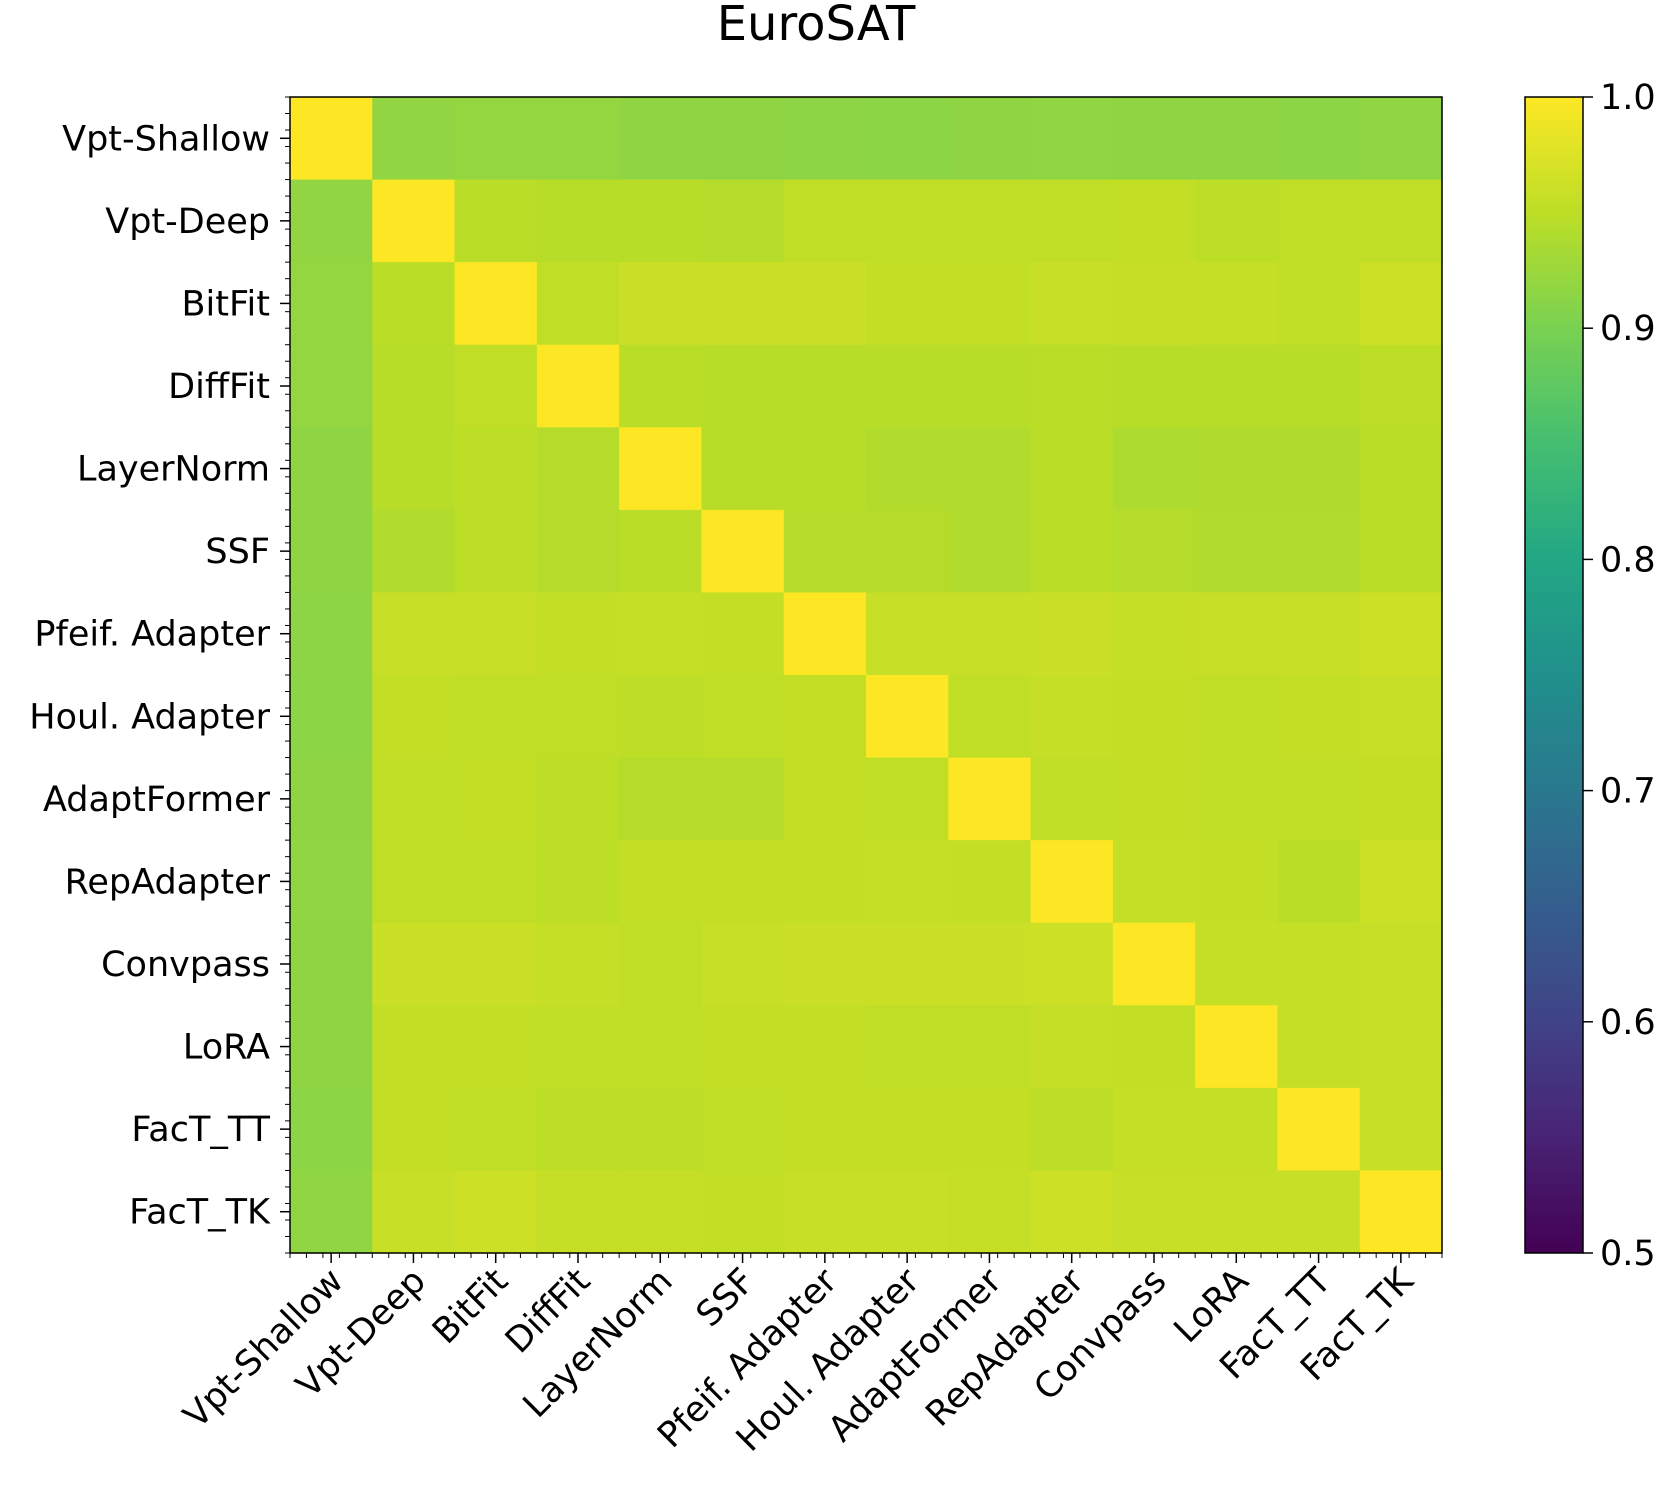  I want to click on colorbar-tick-label: 0.9, so click(1628, 329).